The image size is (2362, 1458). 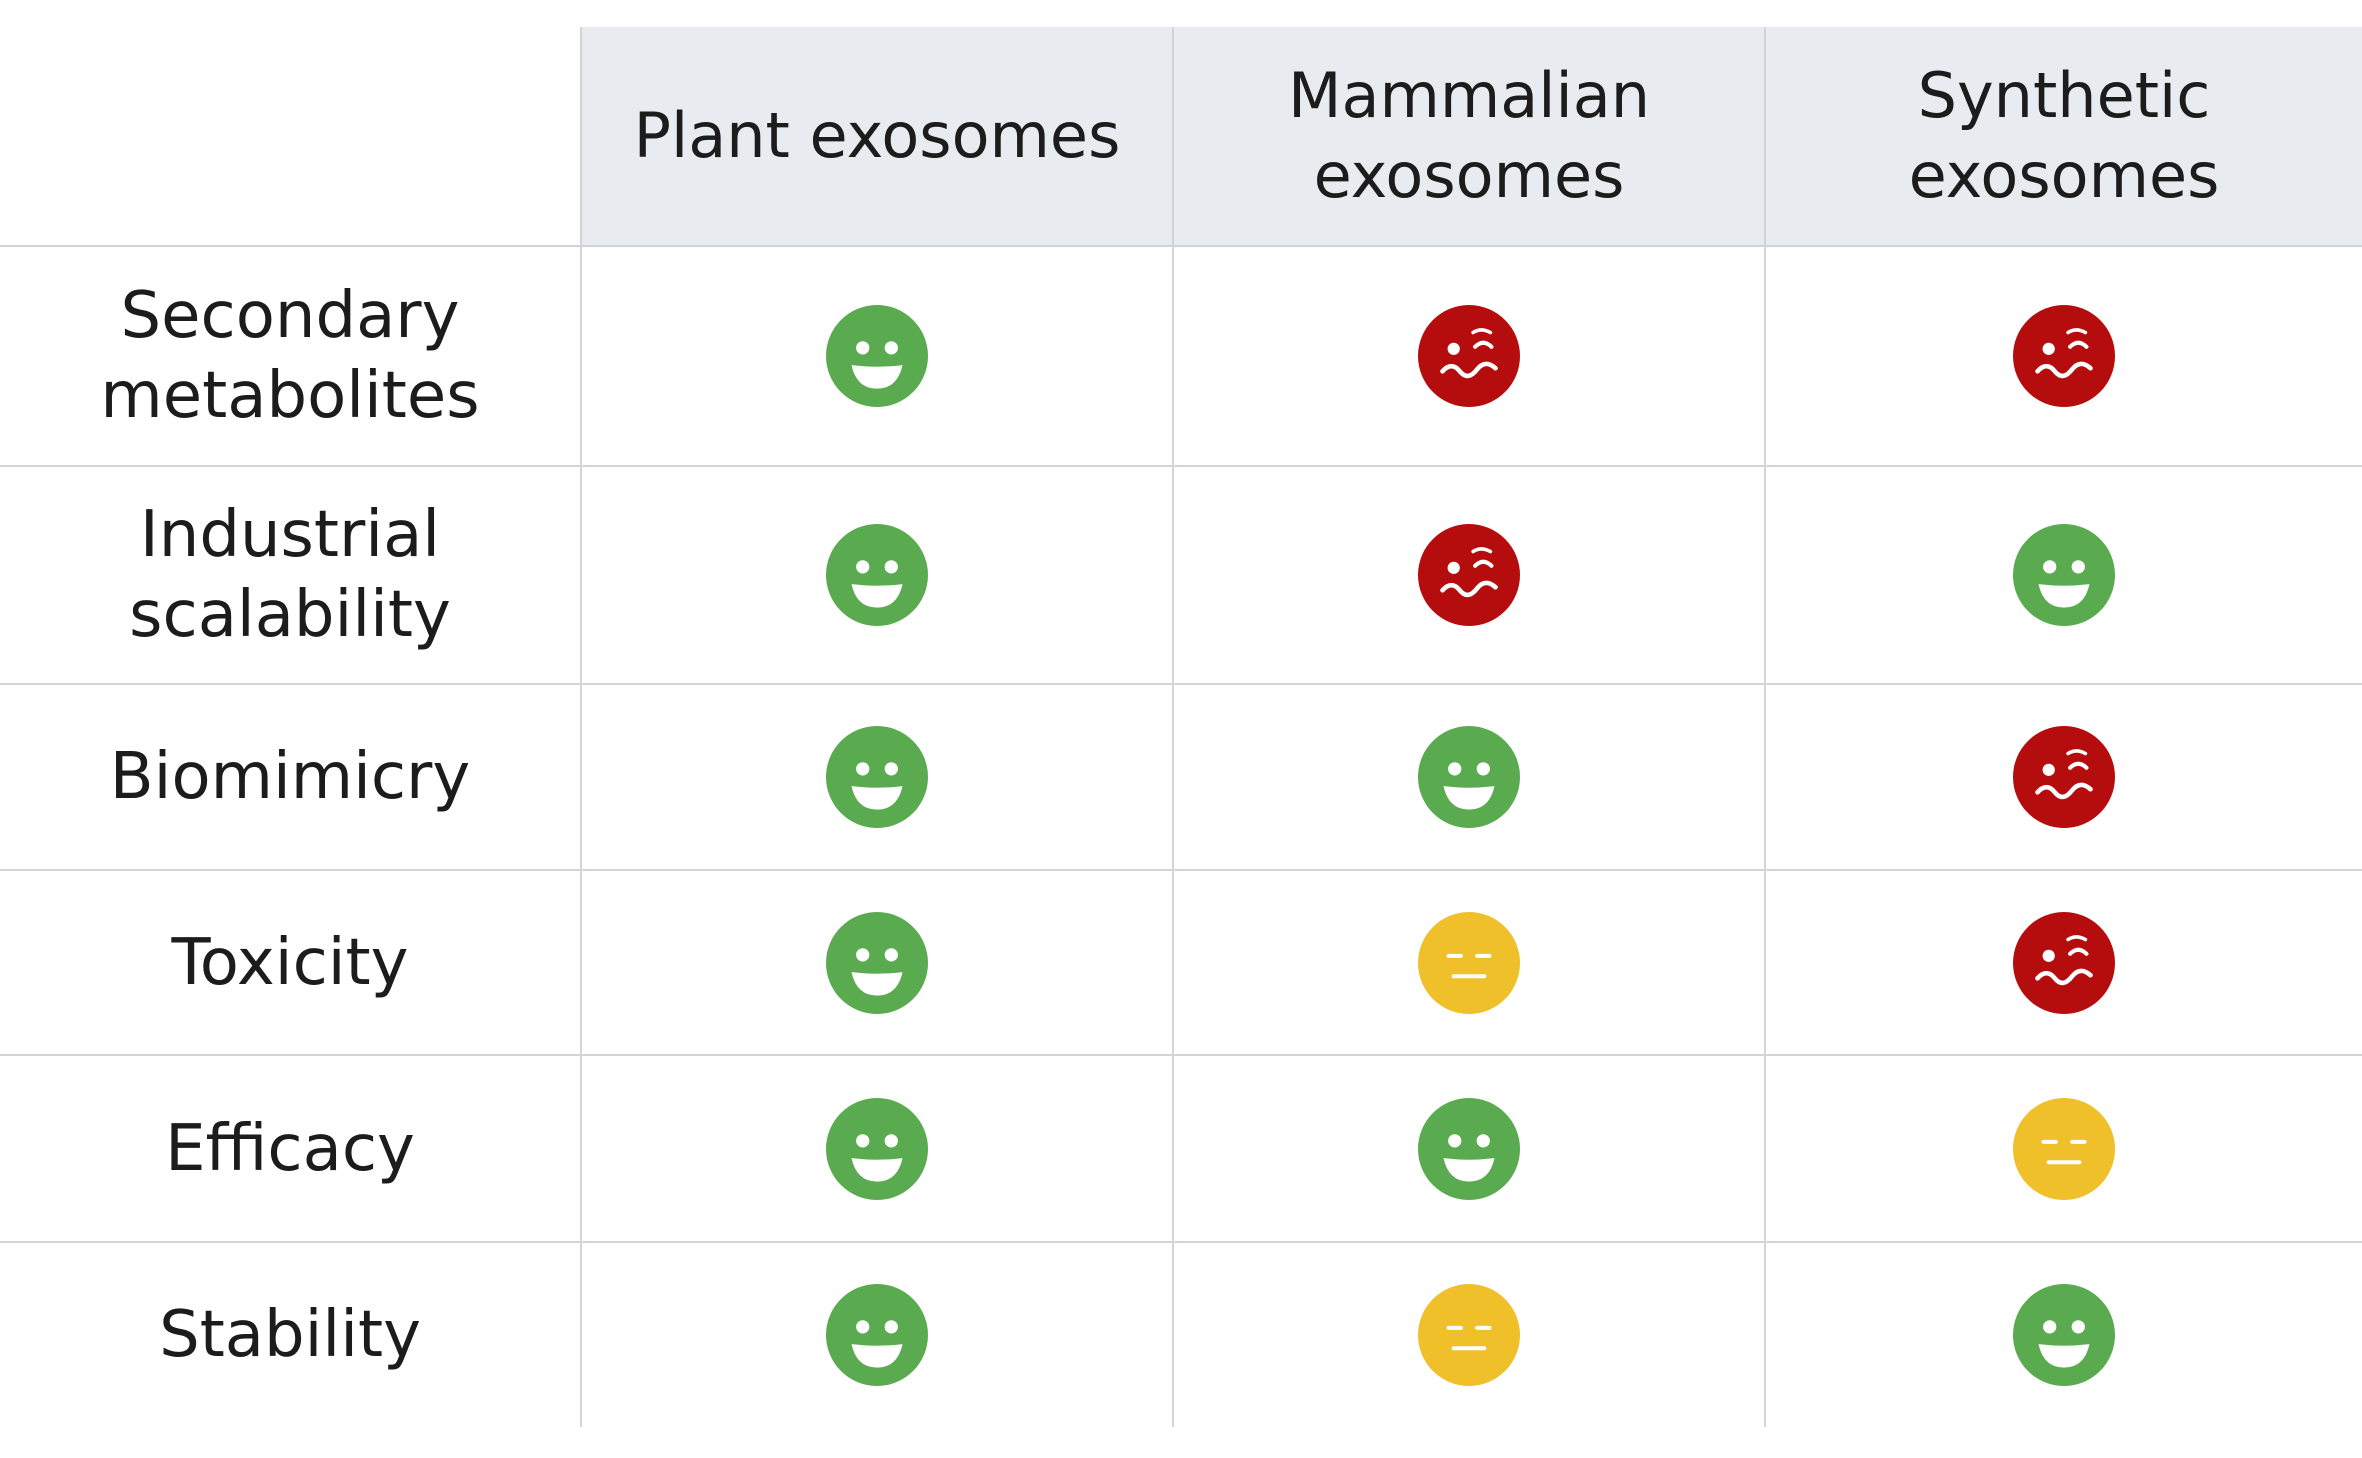 I want to click on row-label: Stability, so click(x=290, y=1335).